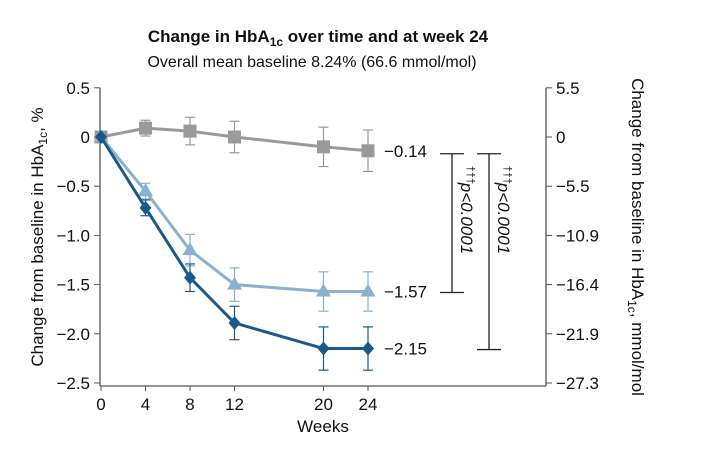 The image size is (704, 450). What do you see at coordinates (39, 236) in the screenshot?
I see `y-axis-label-left: Change from baseline in HbA1c, %` at bounding box center [39, 236].